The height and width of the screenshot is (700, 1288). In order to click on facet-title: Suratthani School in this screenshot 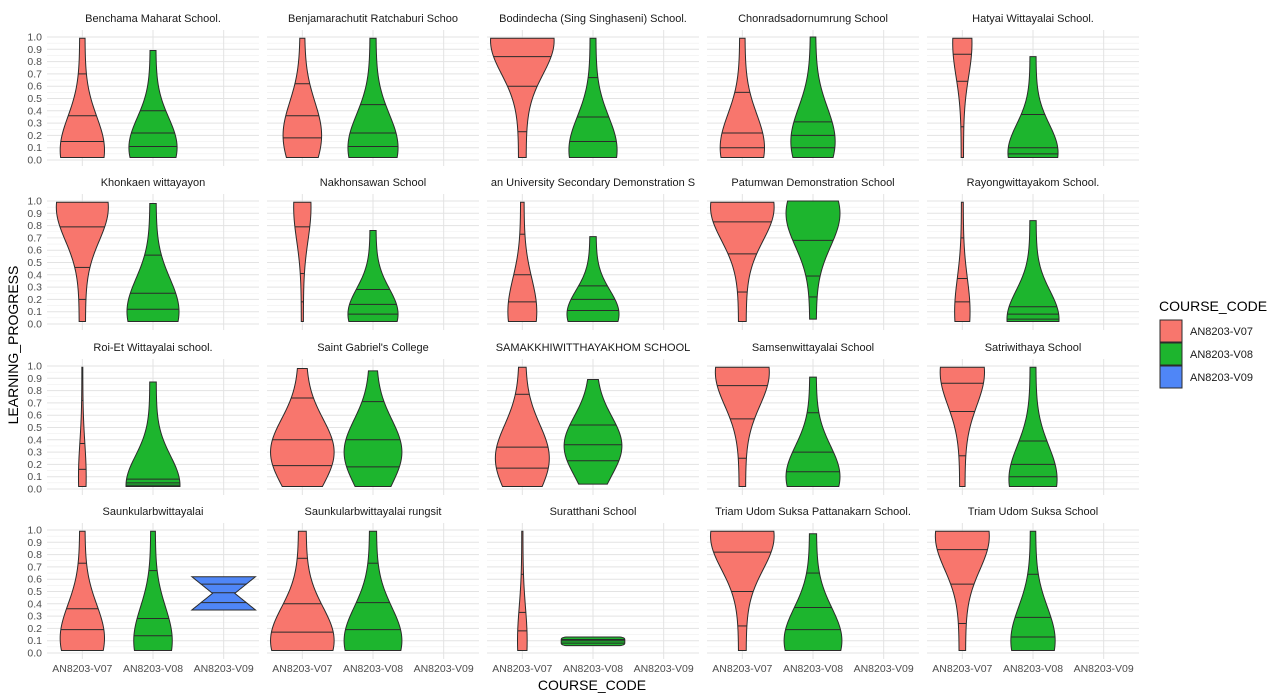, I will do `click(593, 512)`.